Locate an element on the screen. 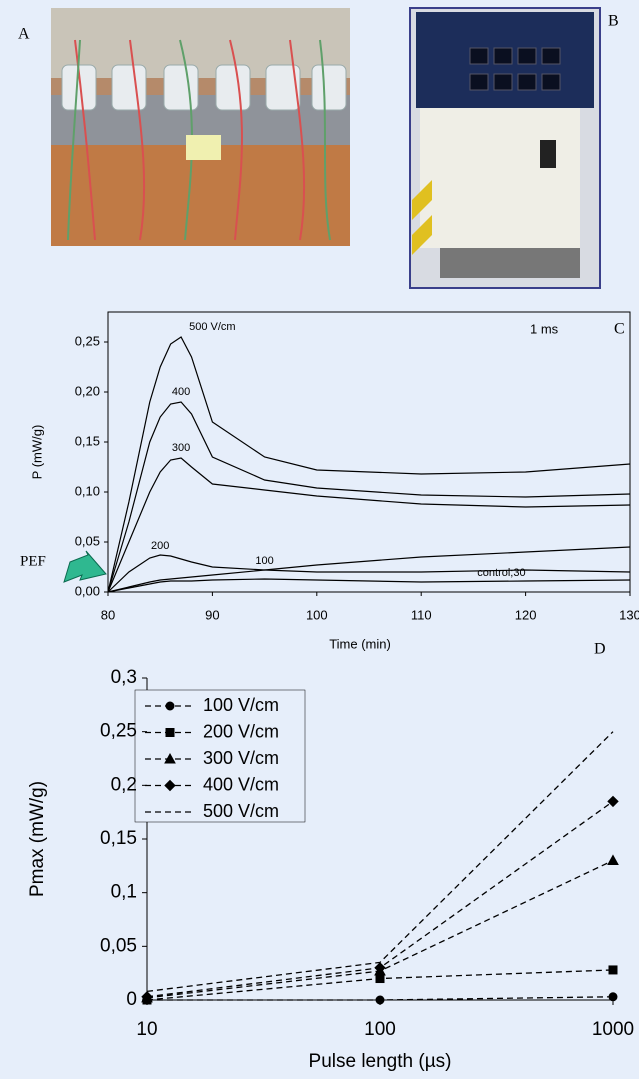 Image resolution: width=639 pixels, height=1079 pixels. panel-label: A is located at coordinates (24, 34).